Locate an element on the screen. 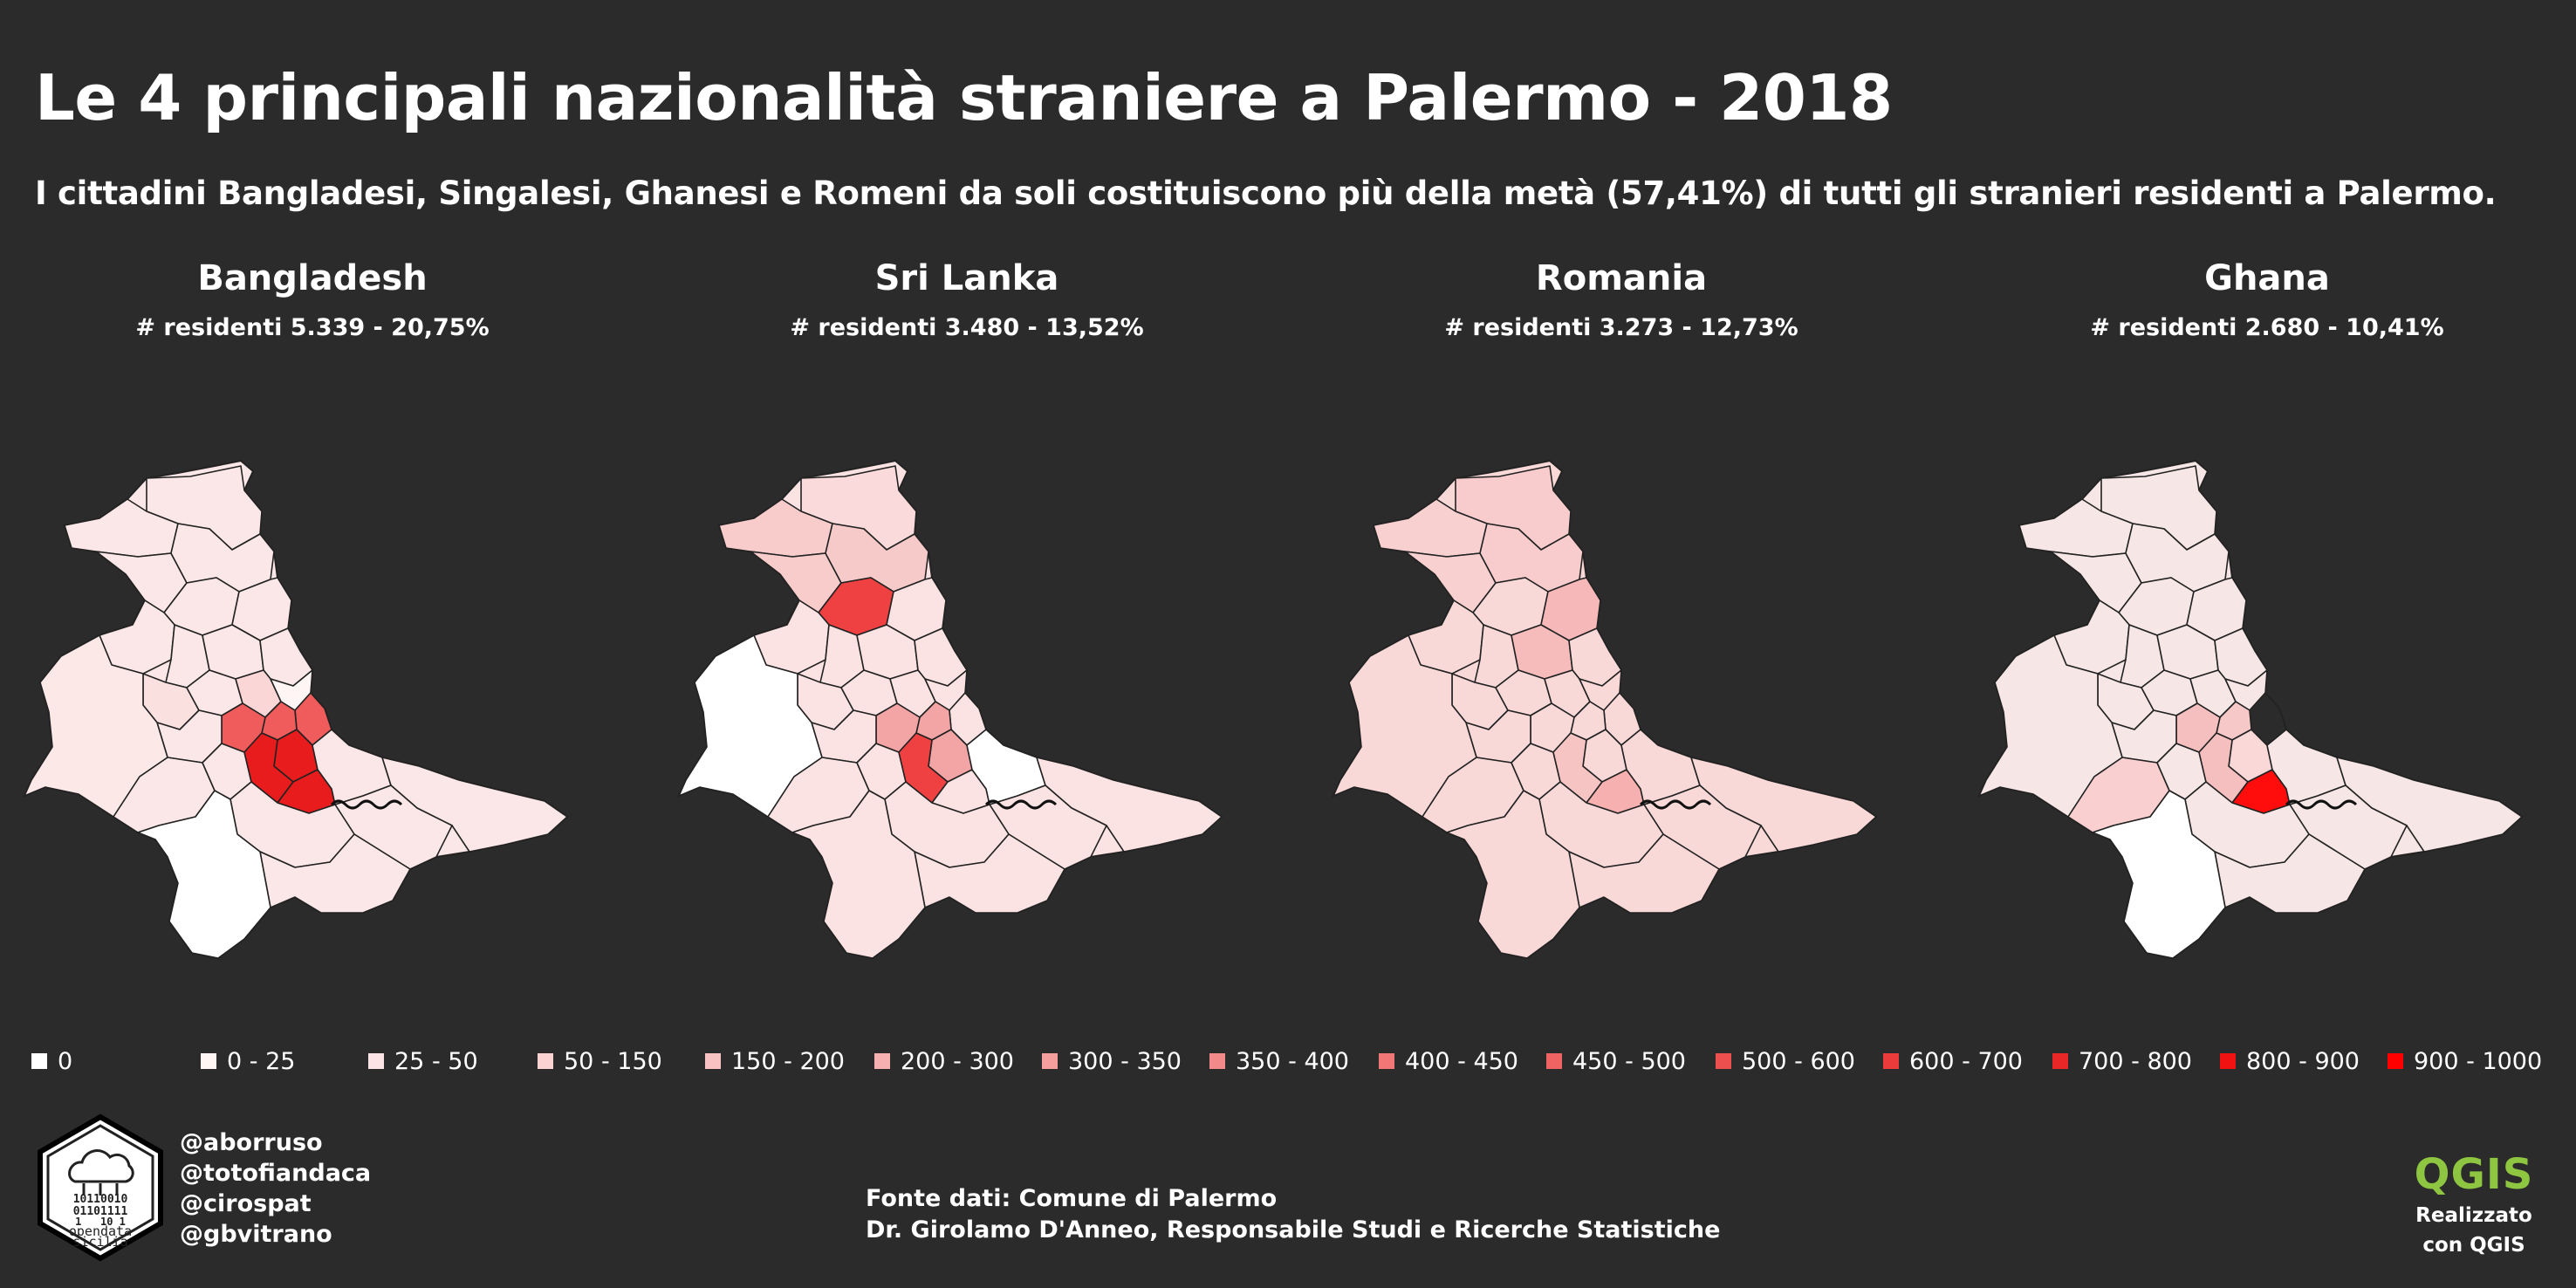 The height and width of the screenshot is (1288, 2576). author-handle: @gbvitrano is located at coordinates (256, 1234).